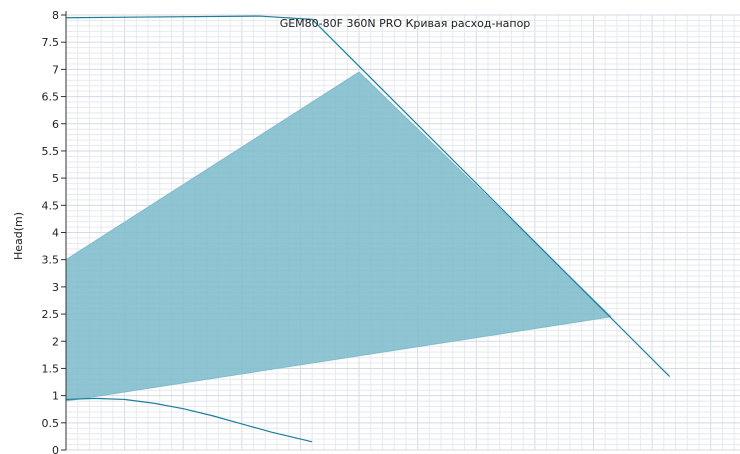 This screenshot has height=454, width=740. Describe the element at coordinates (51, 314) in the screenshot. I see `y-tick-label: 2.5` at that location.